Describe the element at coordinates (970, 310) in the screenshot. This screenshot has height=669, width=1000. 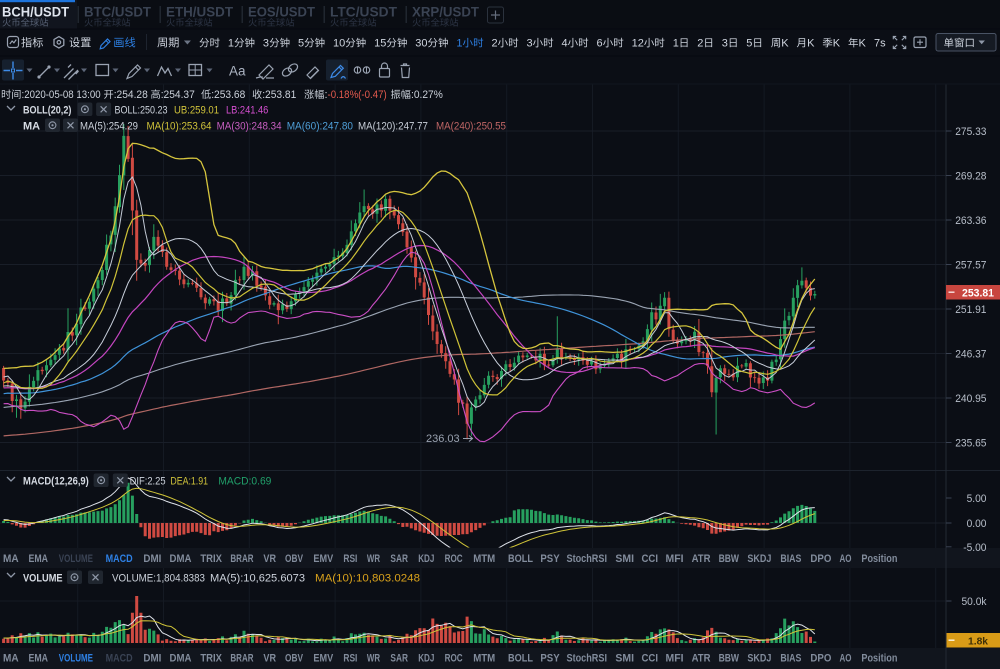
I see `svg-text: 251.91` at that location.